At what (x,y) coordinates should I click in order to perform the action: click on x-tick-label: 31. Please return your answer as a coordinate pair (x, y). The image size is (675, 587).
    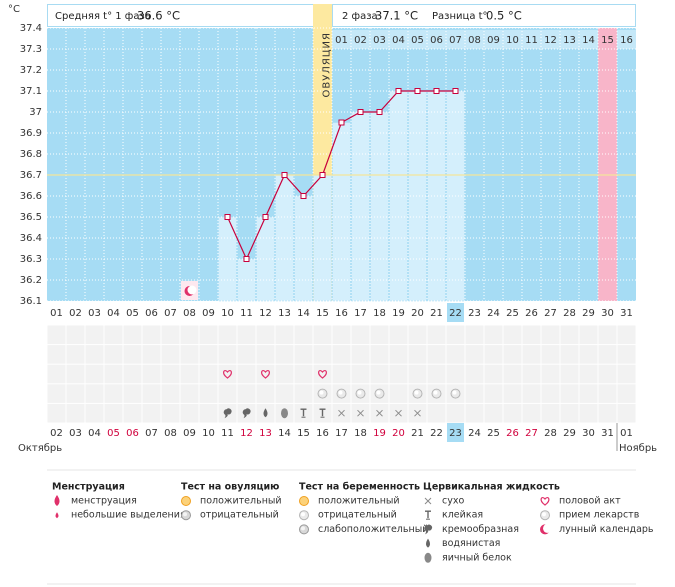
    Looking at the image, I should click on (626, 313).